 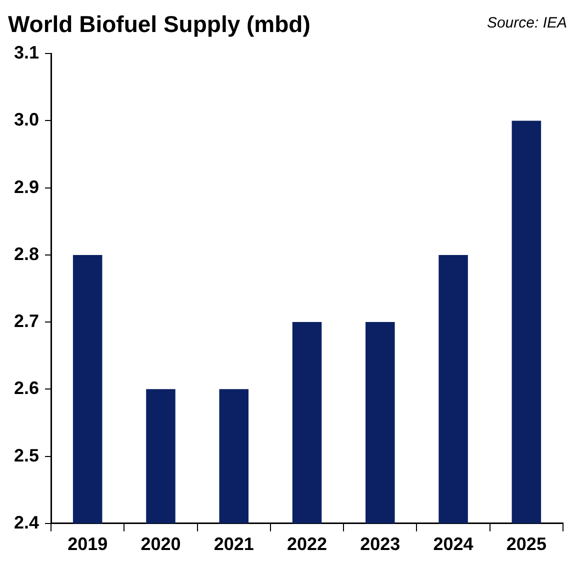 What do you see at coordinates (27, 120) in the screenshot?
I see `y-tick-label: 3.0` at bounding box center [27, 120].